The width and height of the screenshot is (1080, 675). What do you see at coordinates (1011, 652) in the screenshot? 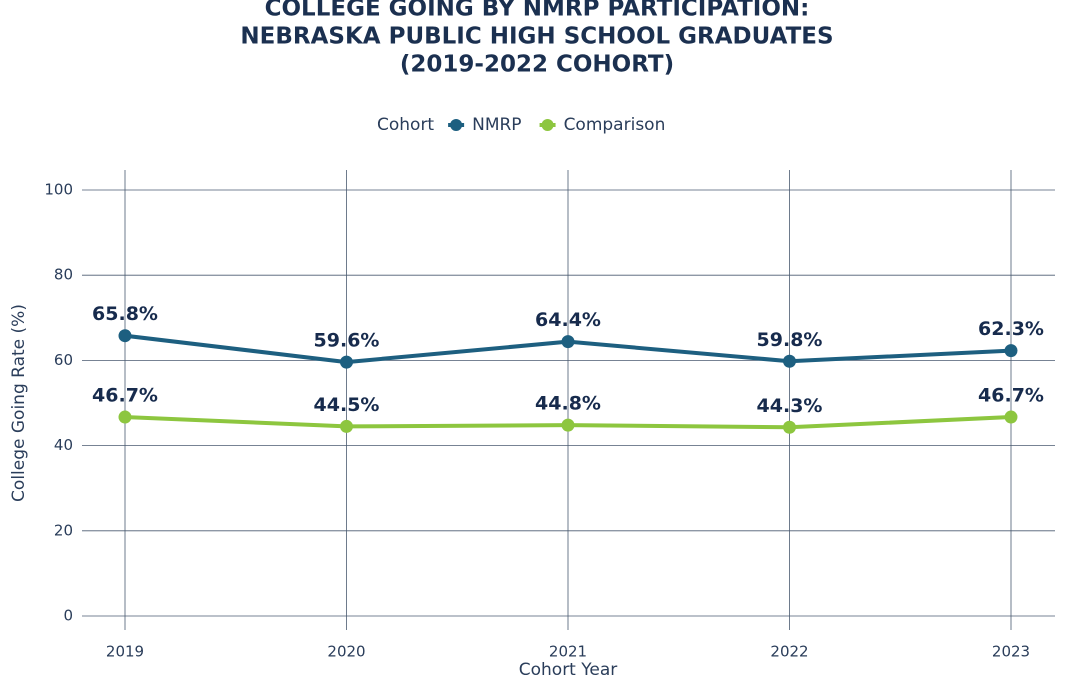
I see `x-tick-label: 2023` at bounding box center [1011, 652].